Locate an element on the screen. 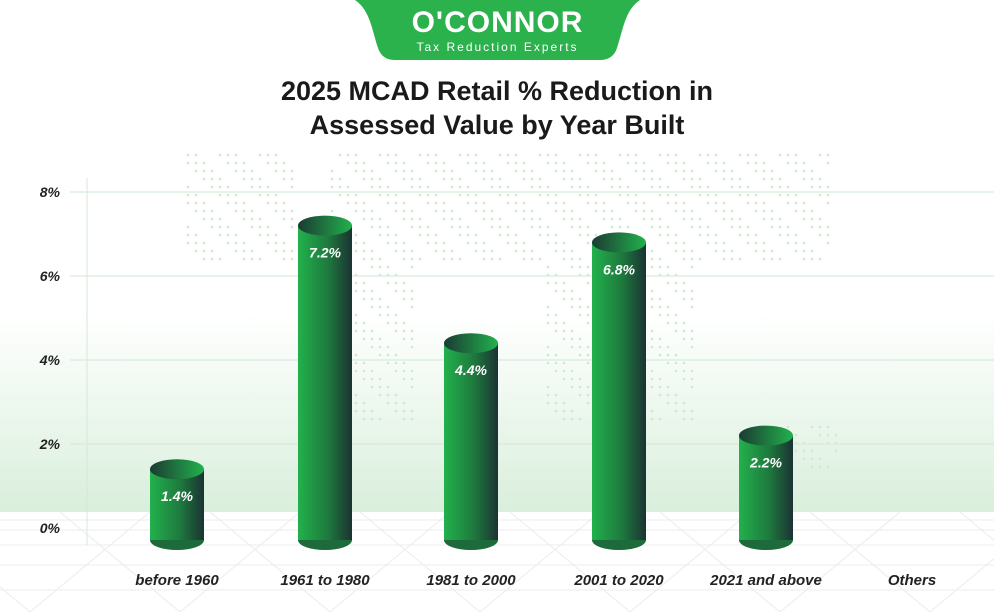 The height and width of the screenshot is (612, 994). y-tick-label: 8% is located at coordinates (50, 192).